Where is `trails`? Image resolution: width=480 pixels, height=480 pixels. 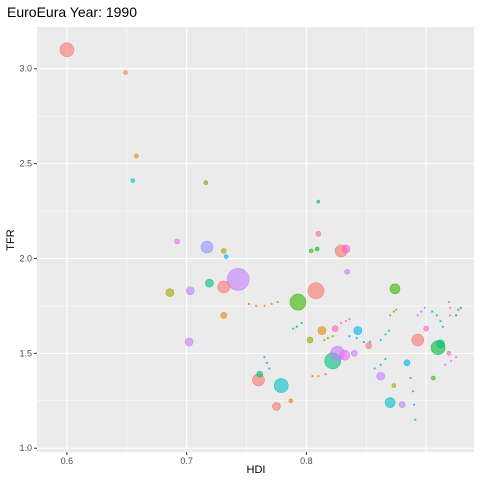 trails is located at coordinates (354, 361).